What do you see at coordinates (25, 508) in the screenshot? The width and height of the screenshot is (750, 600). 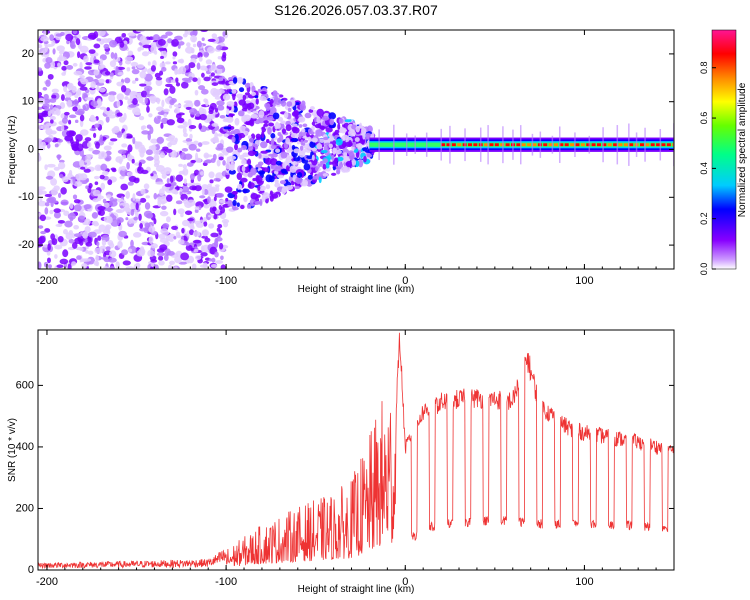 I see `y-tick-label: 200` at bounding box center [25, 508].